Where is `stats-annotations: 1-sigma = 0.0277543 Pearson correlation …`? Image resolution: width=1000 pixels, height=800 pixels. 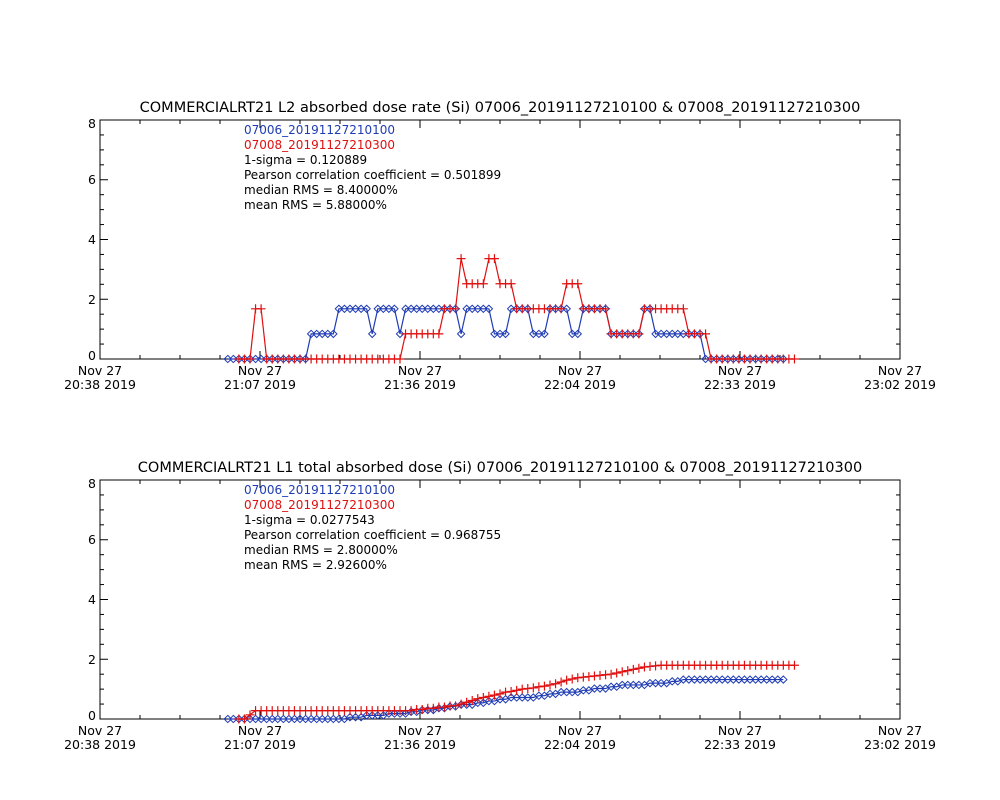
stats-annotations: 1-sigma = 0.0277543 Pearson correlation … is located at coordinates (372, 542).